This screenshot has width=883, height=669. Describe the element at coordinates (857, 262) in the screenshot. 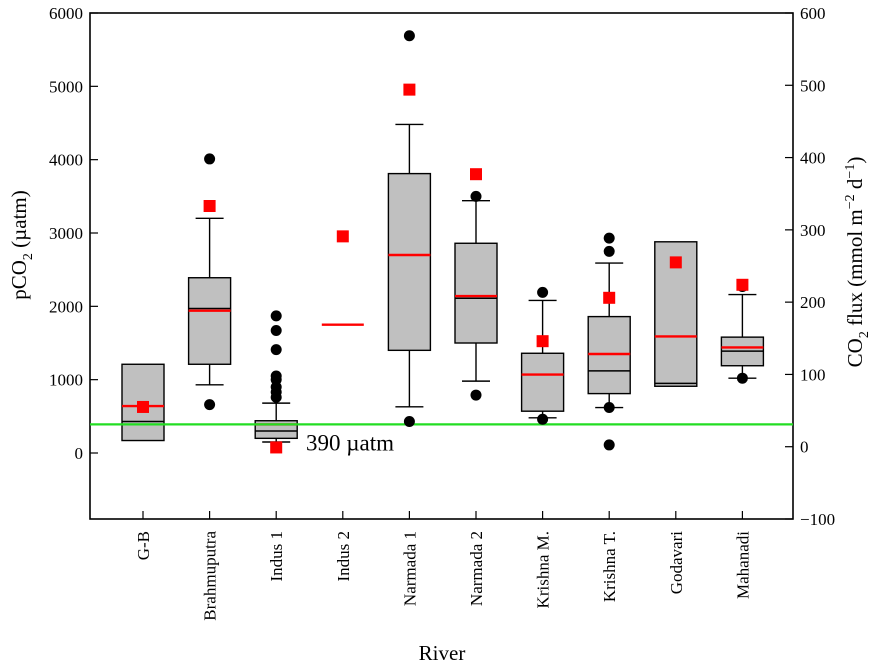

I see `y-axis-title-right: CO2 flux (mmol m−2 d−1)` at that location.